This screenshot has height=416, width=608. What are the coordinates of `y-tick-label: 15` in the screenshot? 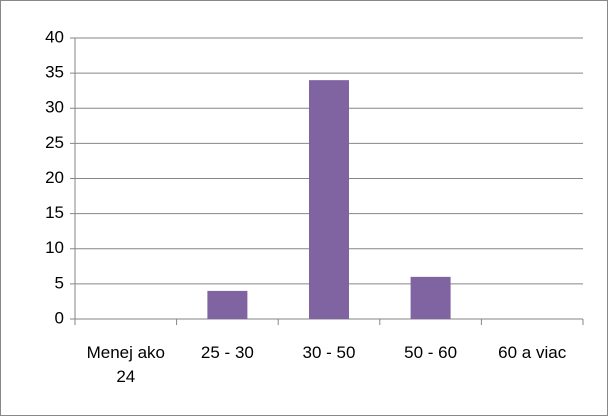 It's located at (54, 212).